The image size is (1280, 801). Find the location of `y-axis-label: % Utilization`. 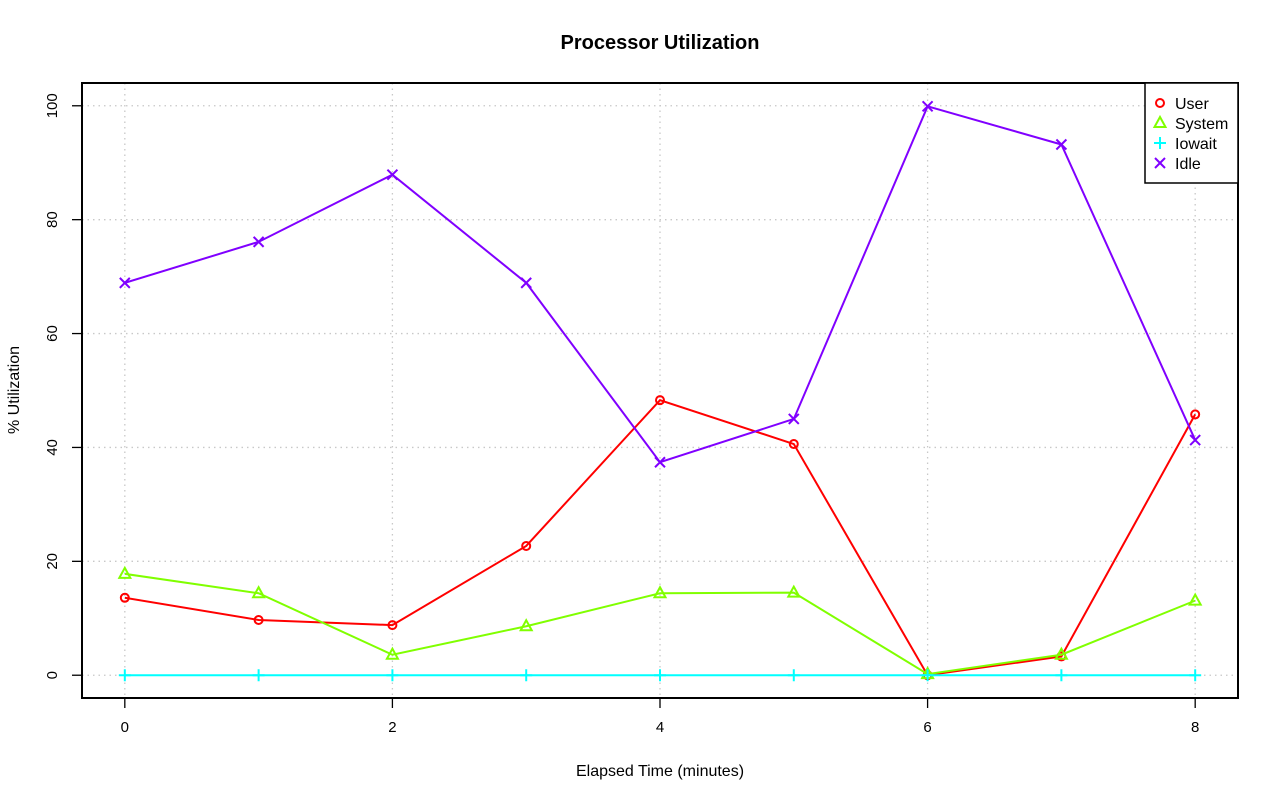

y-axis-label: % Utilization is located at coordinates (14, 390).